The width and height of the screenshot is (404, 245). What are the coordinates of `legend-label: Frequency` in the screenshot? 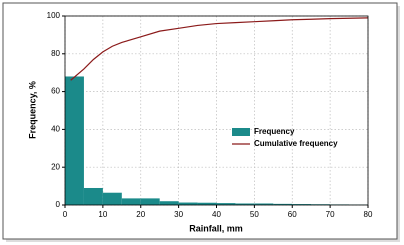 It's located at (274, 131).